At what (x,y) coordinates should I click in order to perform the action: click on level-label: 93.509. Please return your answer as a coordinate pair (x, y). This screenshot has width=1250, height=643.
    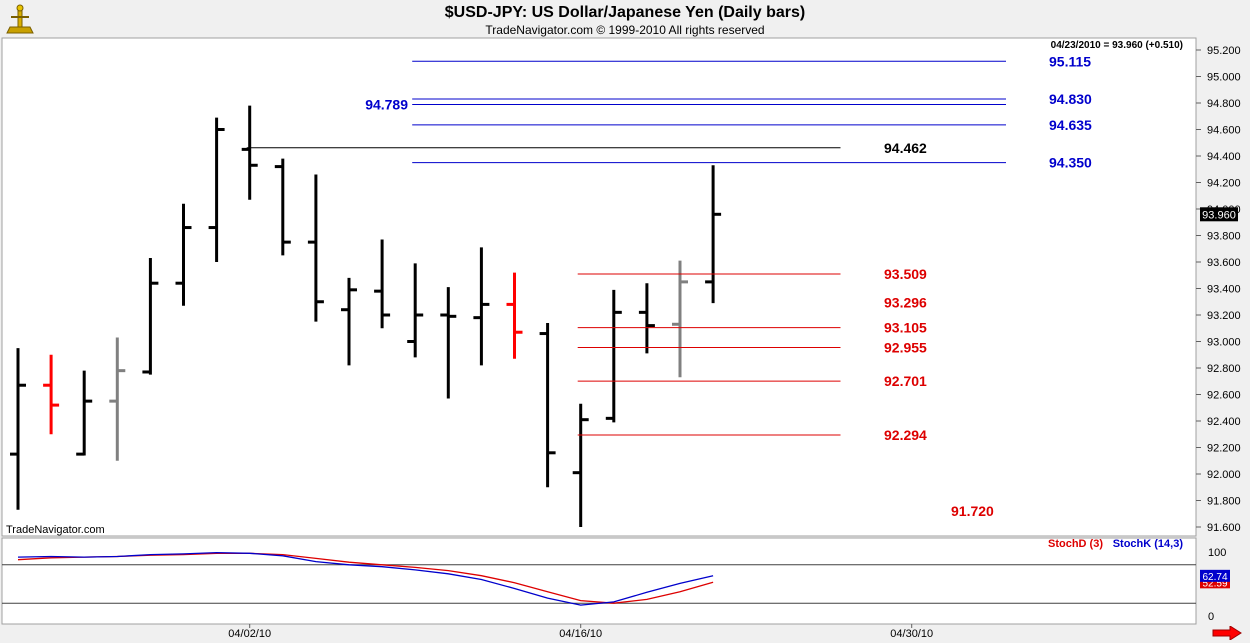
    Looking at the image, I should click on (905, 274).